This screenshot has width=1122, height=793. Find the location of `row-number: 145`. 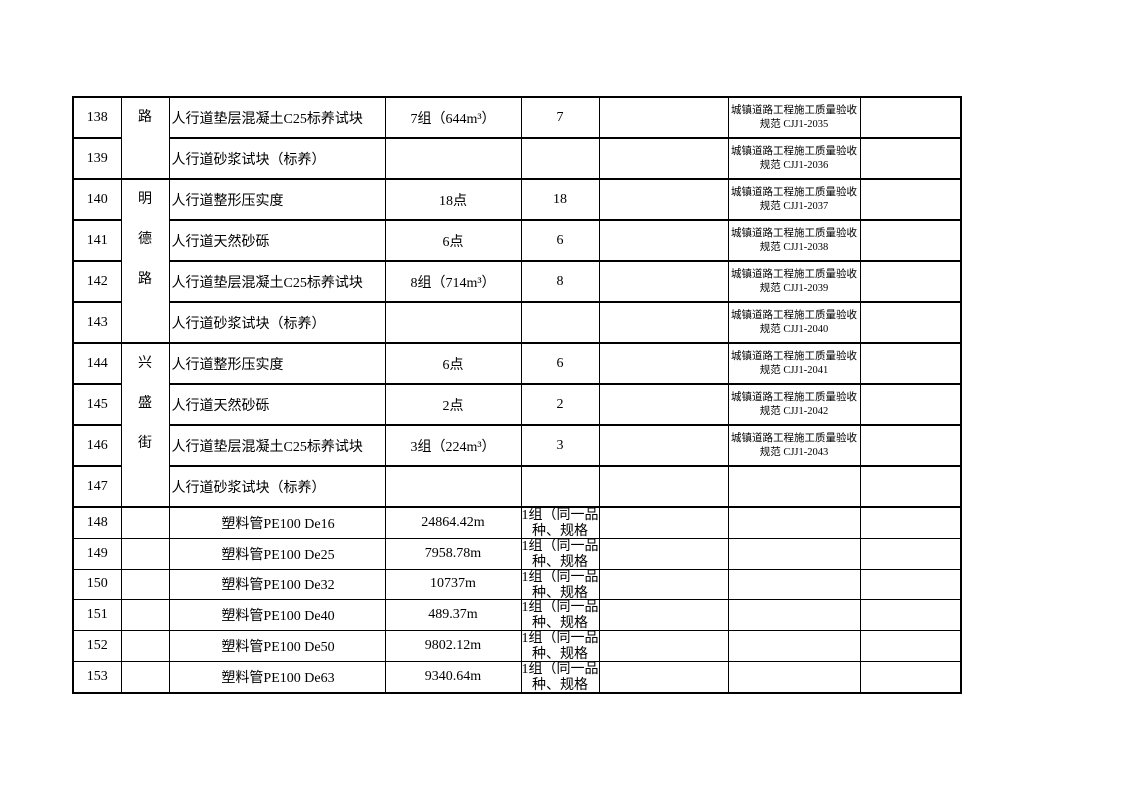

row-number: 145 is located at coordinates (97, 404).